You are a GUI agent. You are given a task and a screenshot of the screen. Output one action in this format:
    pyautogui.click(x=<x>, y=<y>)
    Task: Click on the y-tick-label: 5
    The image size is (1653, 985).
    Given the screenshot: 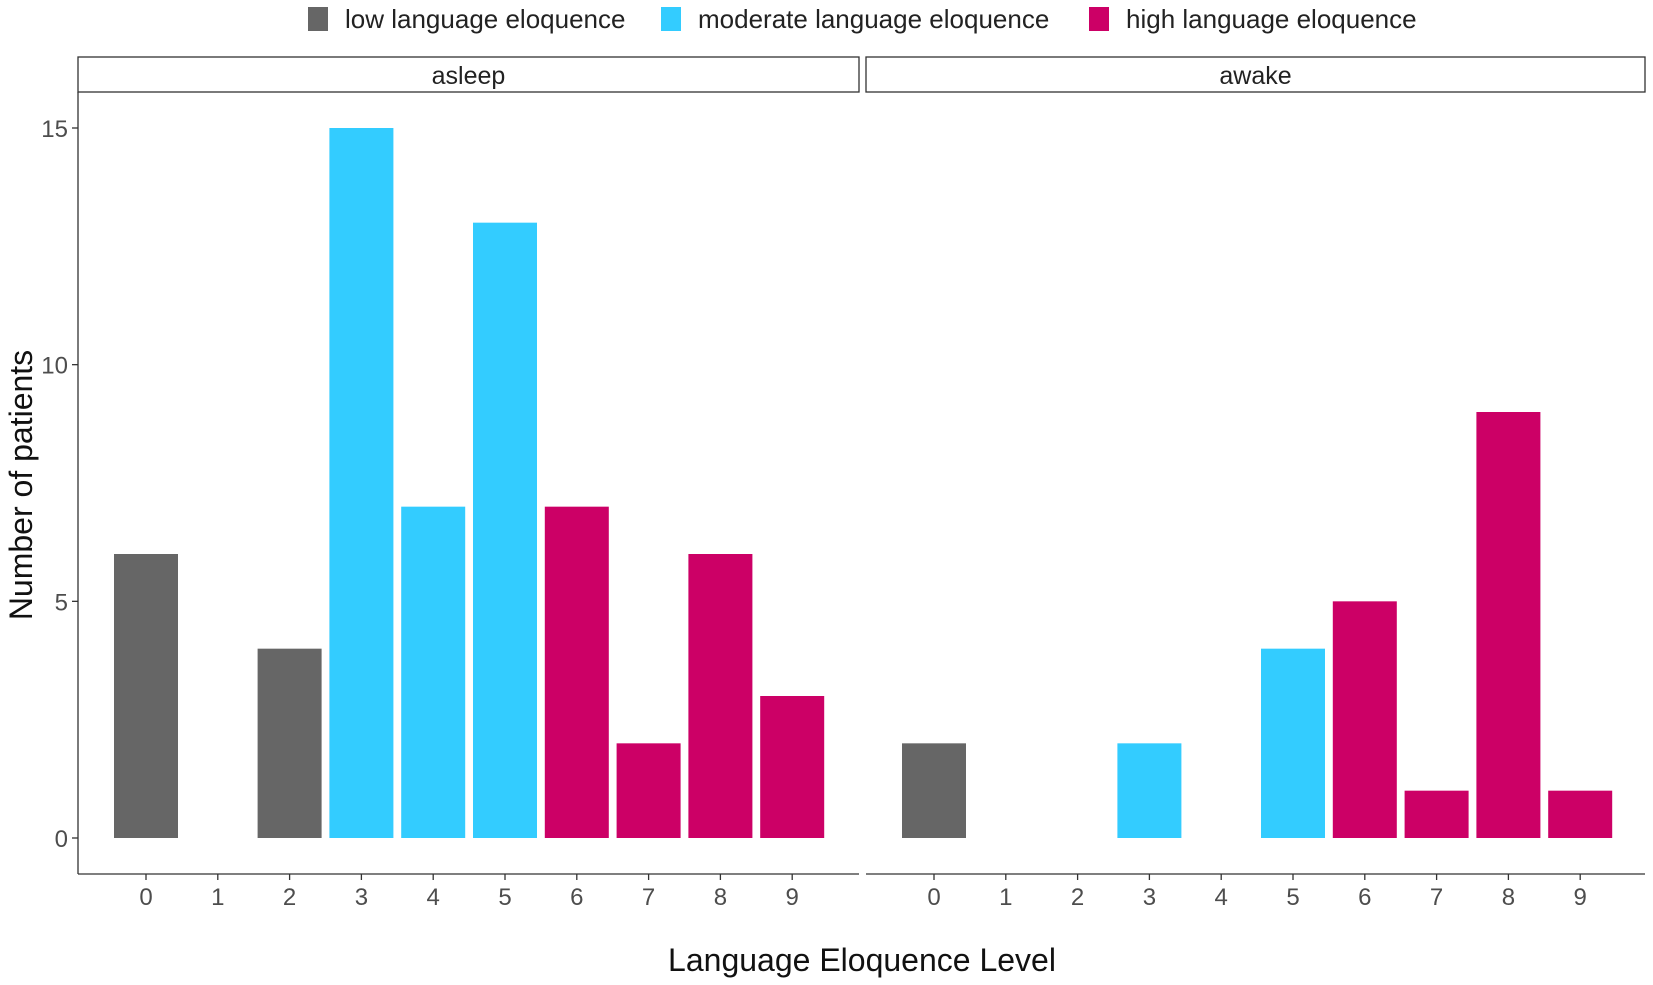 What is the action you would take?
    pyautogui.click(x=61, y=602)
    